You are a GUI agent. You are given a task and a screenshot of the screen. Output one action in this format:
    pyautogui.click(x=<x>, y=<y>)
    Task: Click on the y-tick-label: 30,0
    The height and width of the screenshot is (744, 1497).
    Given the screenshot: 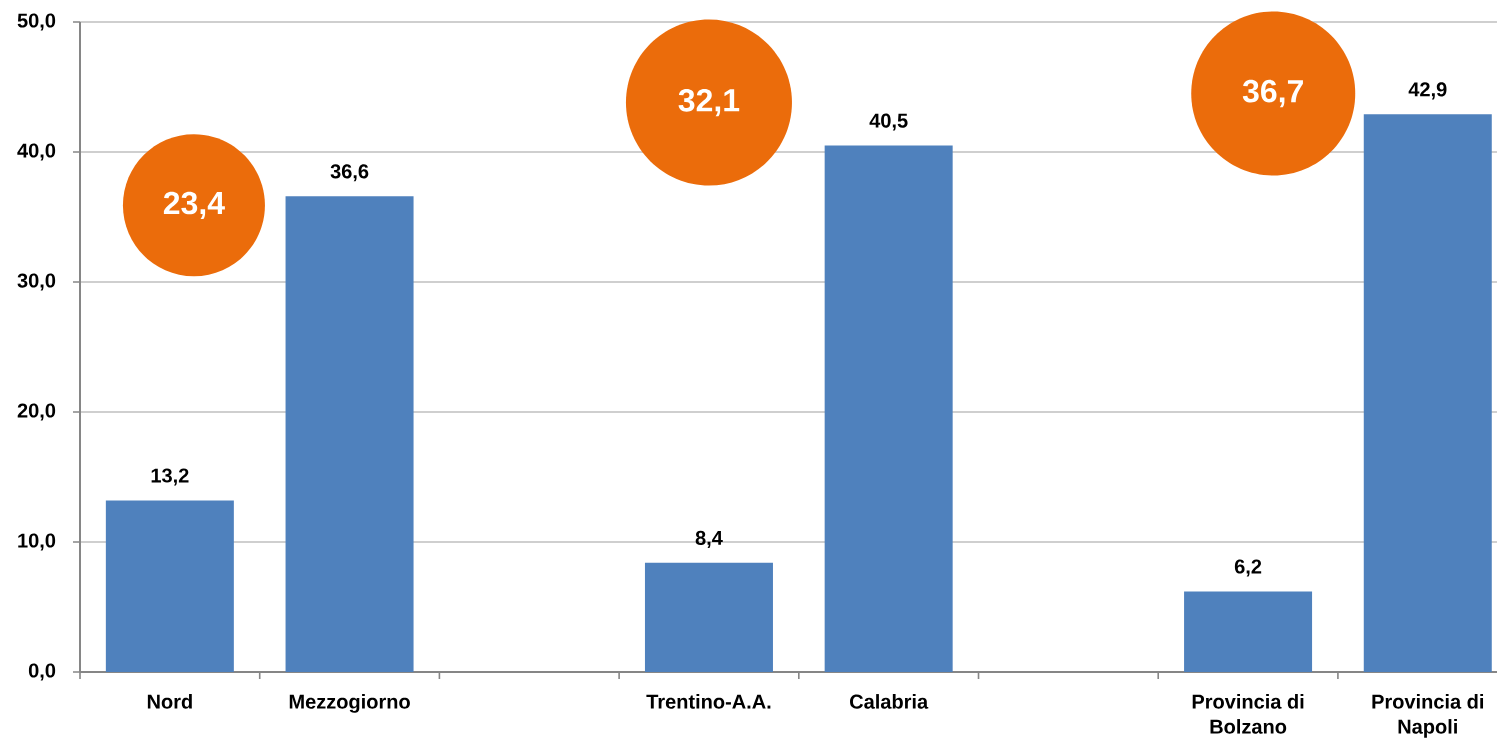 What is the action you would take?
    pyautogui.click(x=36, y=282)
    